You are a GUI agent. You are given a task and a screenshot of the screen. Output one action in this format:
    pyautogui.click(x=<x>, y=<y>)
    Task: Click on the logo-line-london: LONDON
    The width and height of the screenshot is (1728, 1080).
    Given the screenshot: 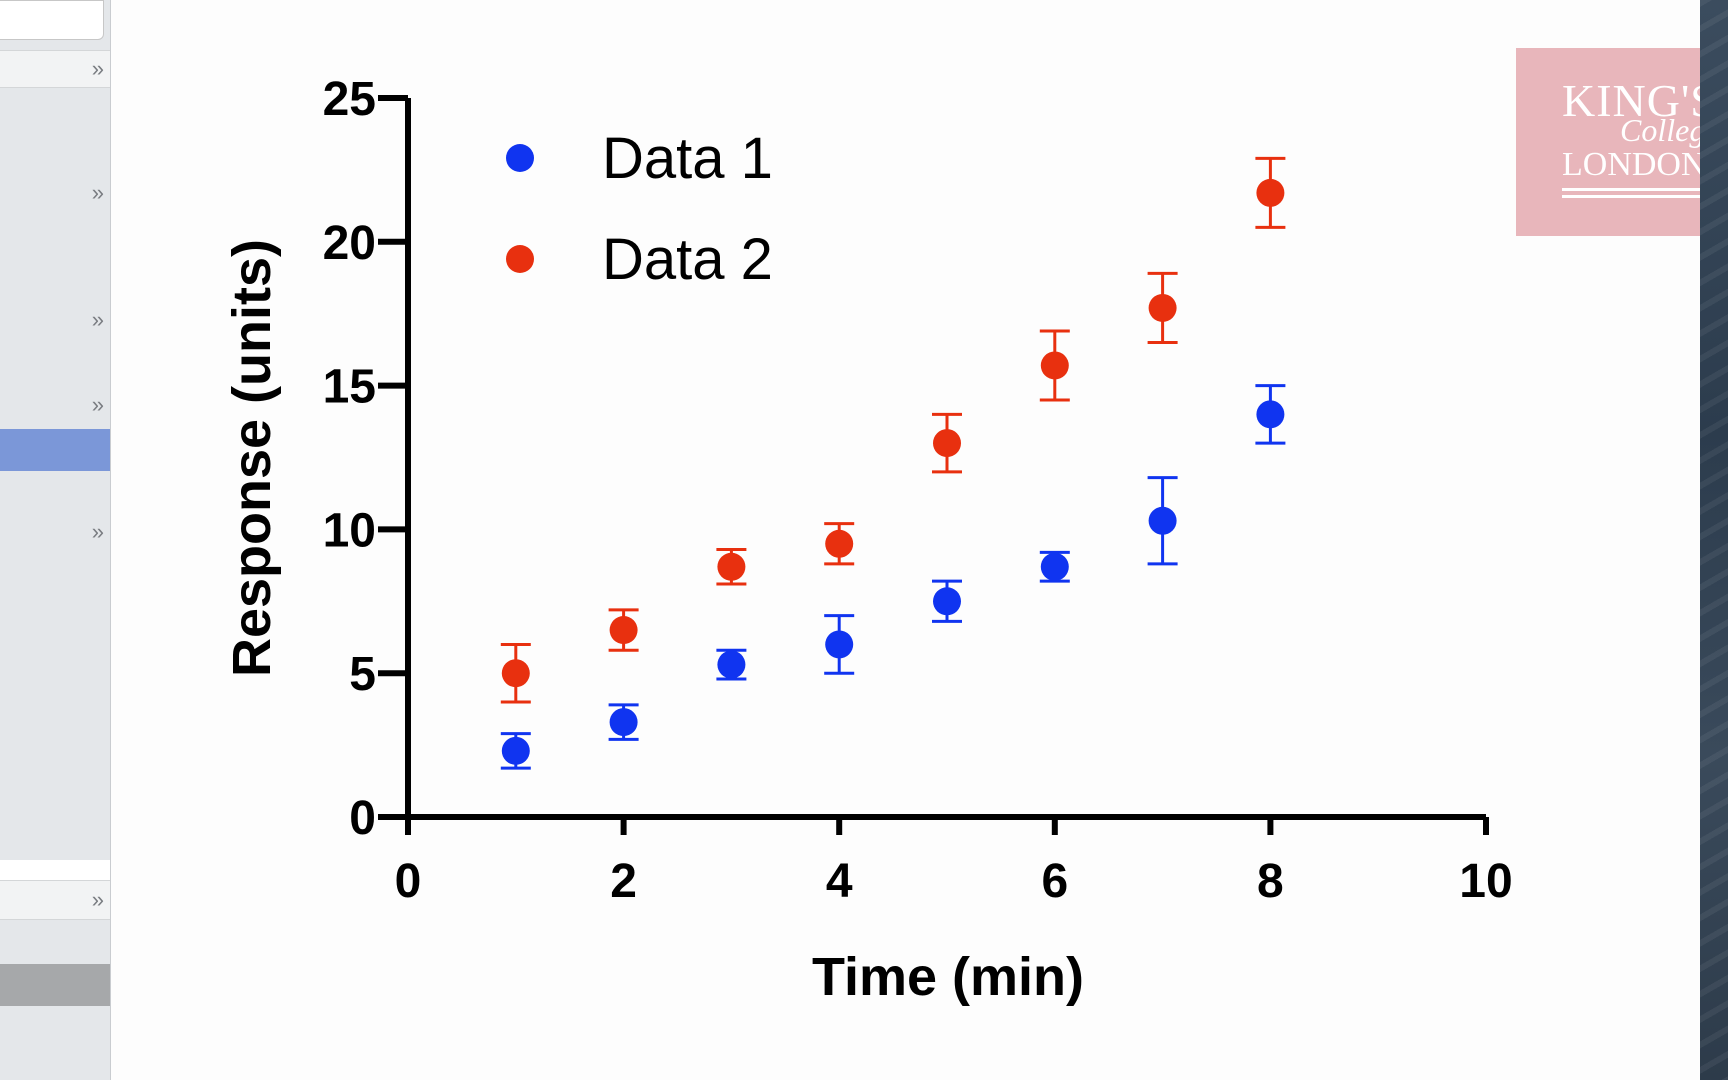 What is the action you would take?
    pyautogui.click(x=1634, y=164)
    